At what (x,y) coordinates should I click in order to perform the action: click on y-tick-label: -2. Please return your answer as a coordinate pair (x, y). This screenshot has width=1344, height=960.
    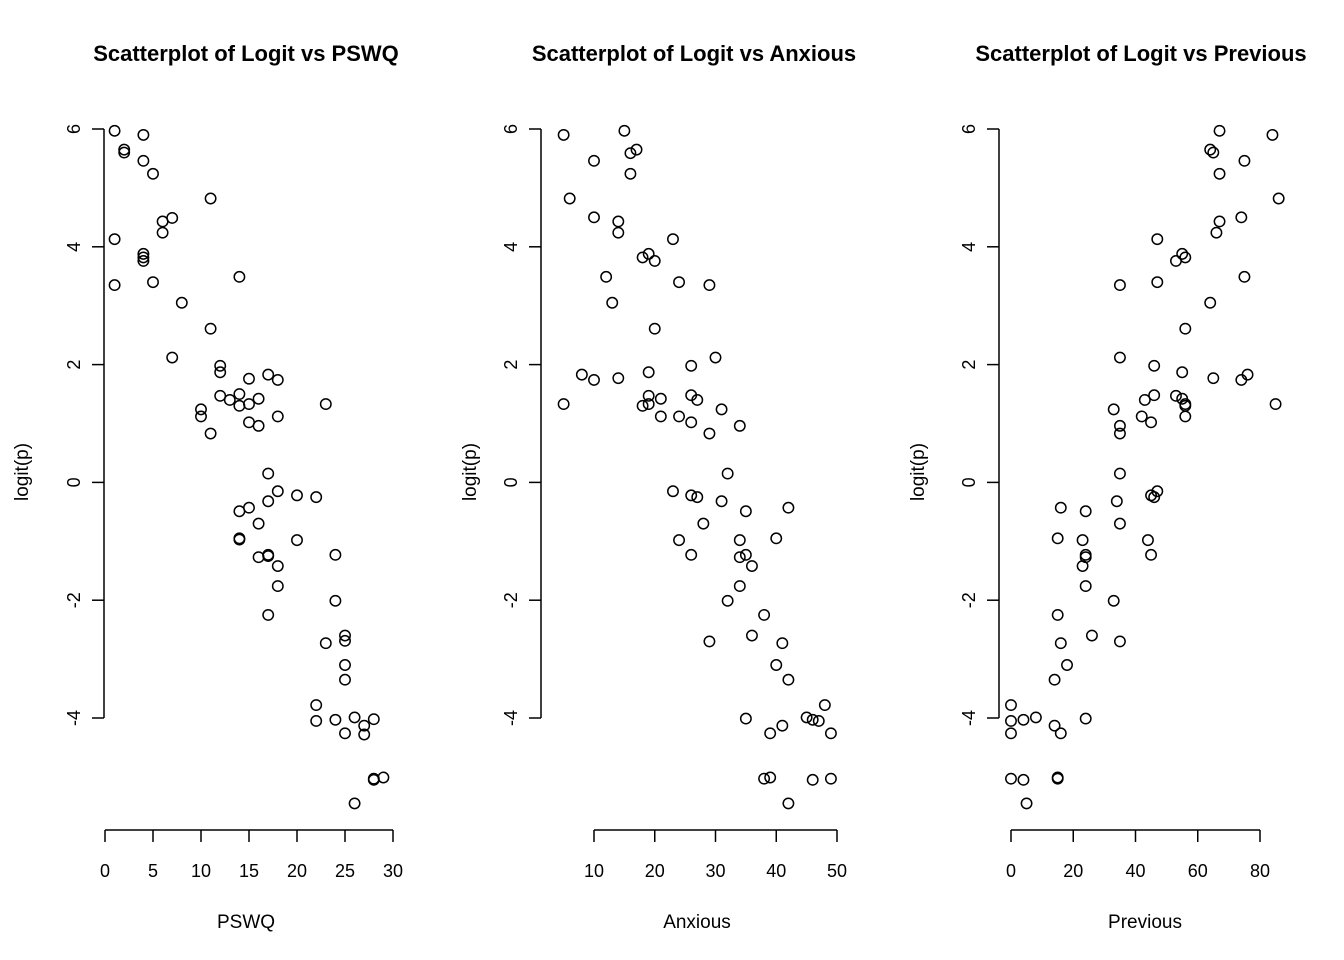
    Looking at the image, I should click on (511, 600).